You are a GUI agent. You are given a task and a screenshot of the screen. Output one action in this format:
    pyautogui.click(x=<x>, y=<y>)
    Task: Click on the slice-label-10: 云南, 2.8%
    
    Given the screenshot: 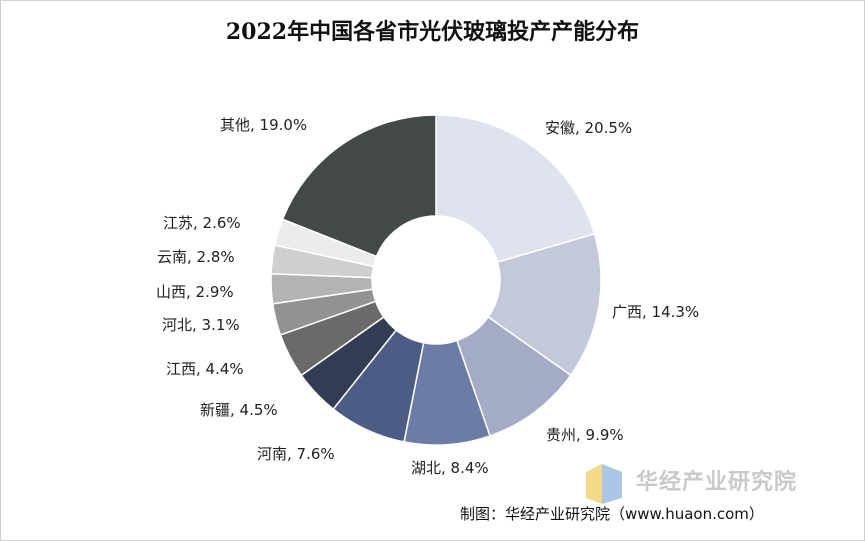 What is the action you would take?
    pyautogui.click(x=196, y=257)
    